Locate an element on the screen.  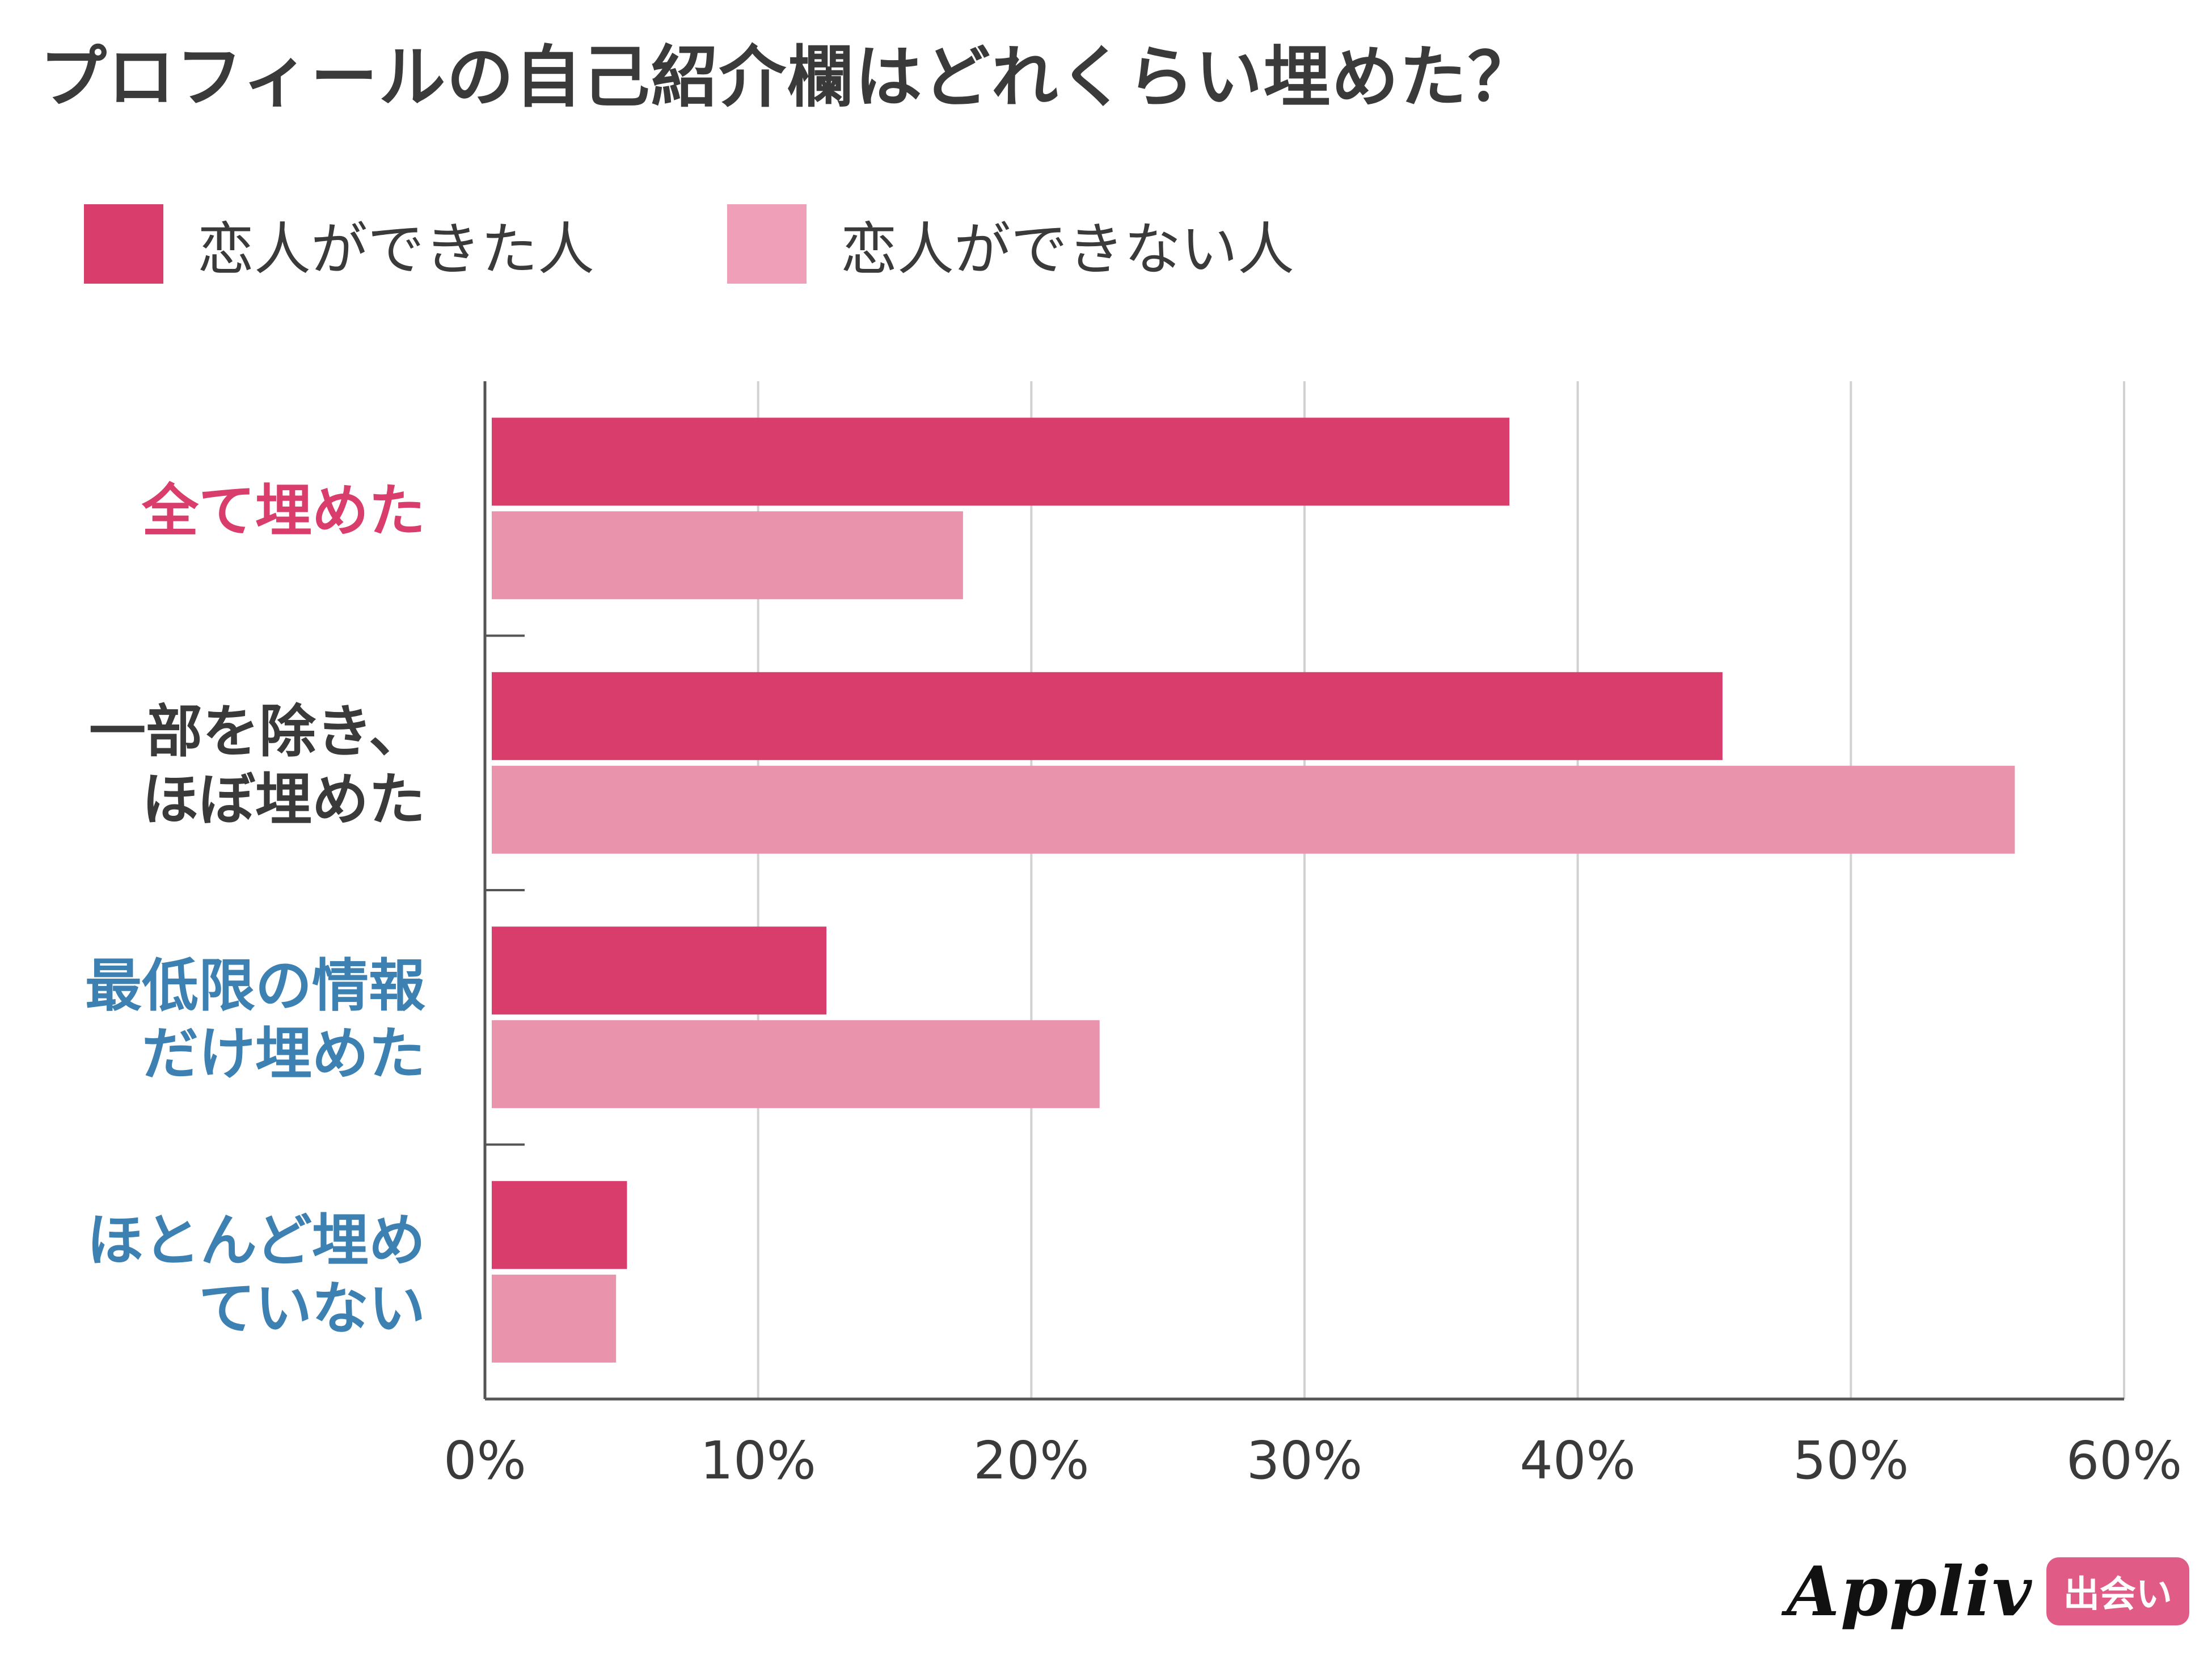
x-tick-label-5: 50% is located at coordinates (1851, 1460).